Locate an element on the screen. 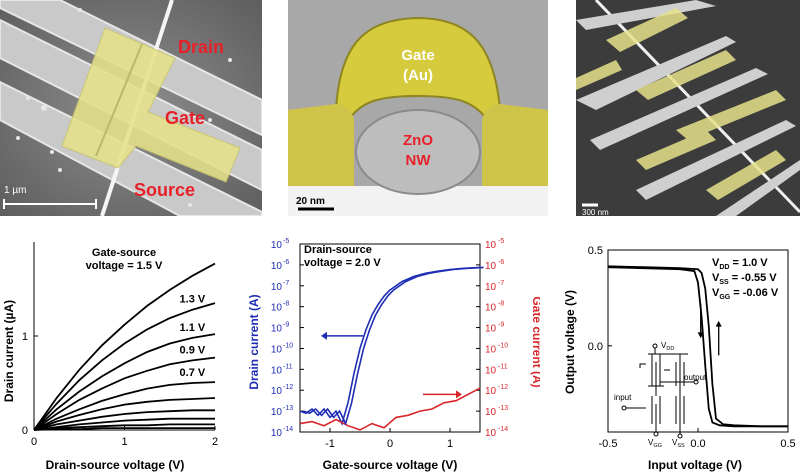  chart-2-y2-tick-exponent: -9 is located at coordinates (501, 325).